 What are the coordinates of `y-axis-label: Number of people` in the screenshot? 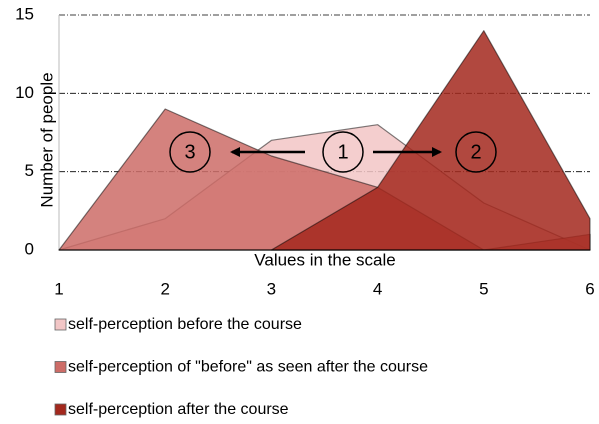 It's located at (46, 139).